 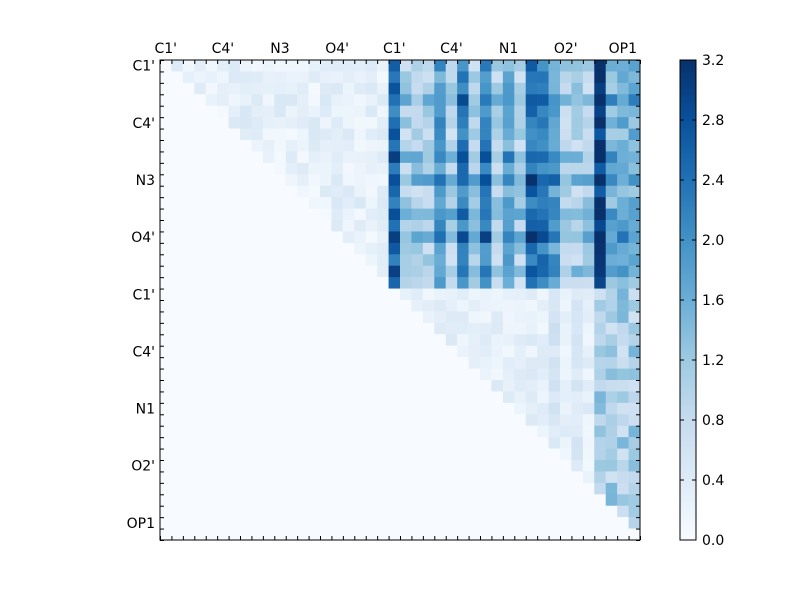 What do you see at coordinates (713, 301) in the screenshot?
I see `colorbar-tick-label: 1.6` at bounding box center [713, 301].